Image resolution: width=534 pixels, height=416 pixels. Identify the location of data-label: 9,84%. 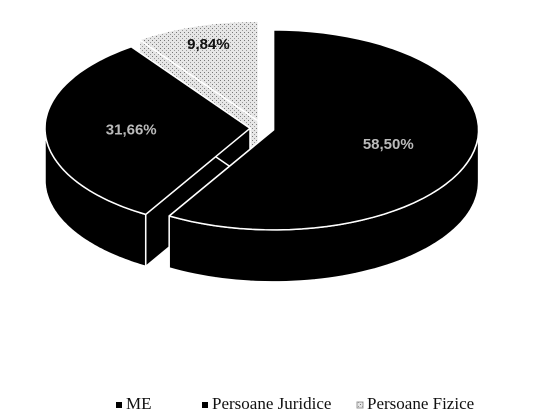
(208, 44).